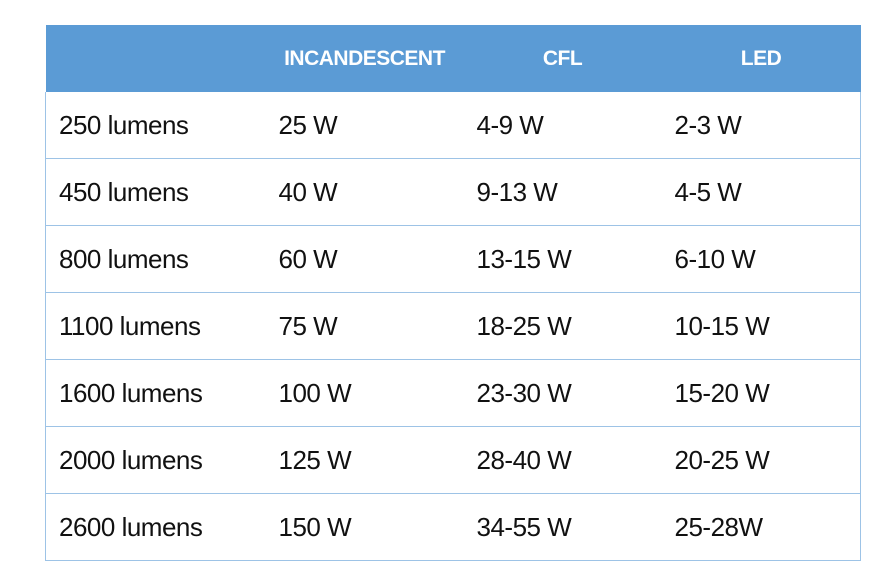 Image resolution: width=875 pixels, height=580 pixels. I want to click on column-header: CFL, so click(562, 58).